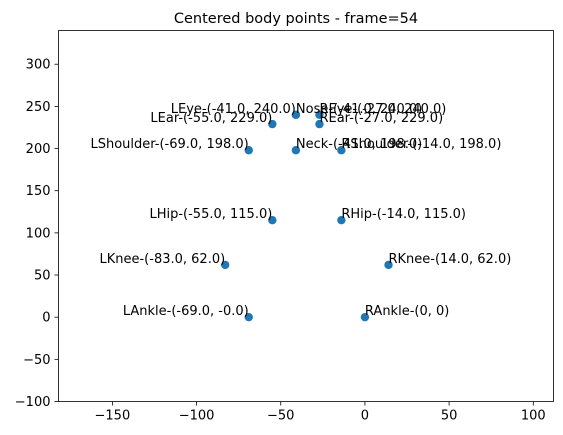 The width and height of the screenshot is (563, 435). Describe the element at coordinates (449, 416) in the screenshot. I see `x-tick-label: 50` at that location.